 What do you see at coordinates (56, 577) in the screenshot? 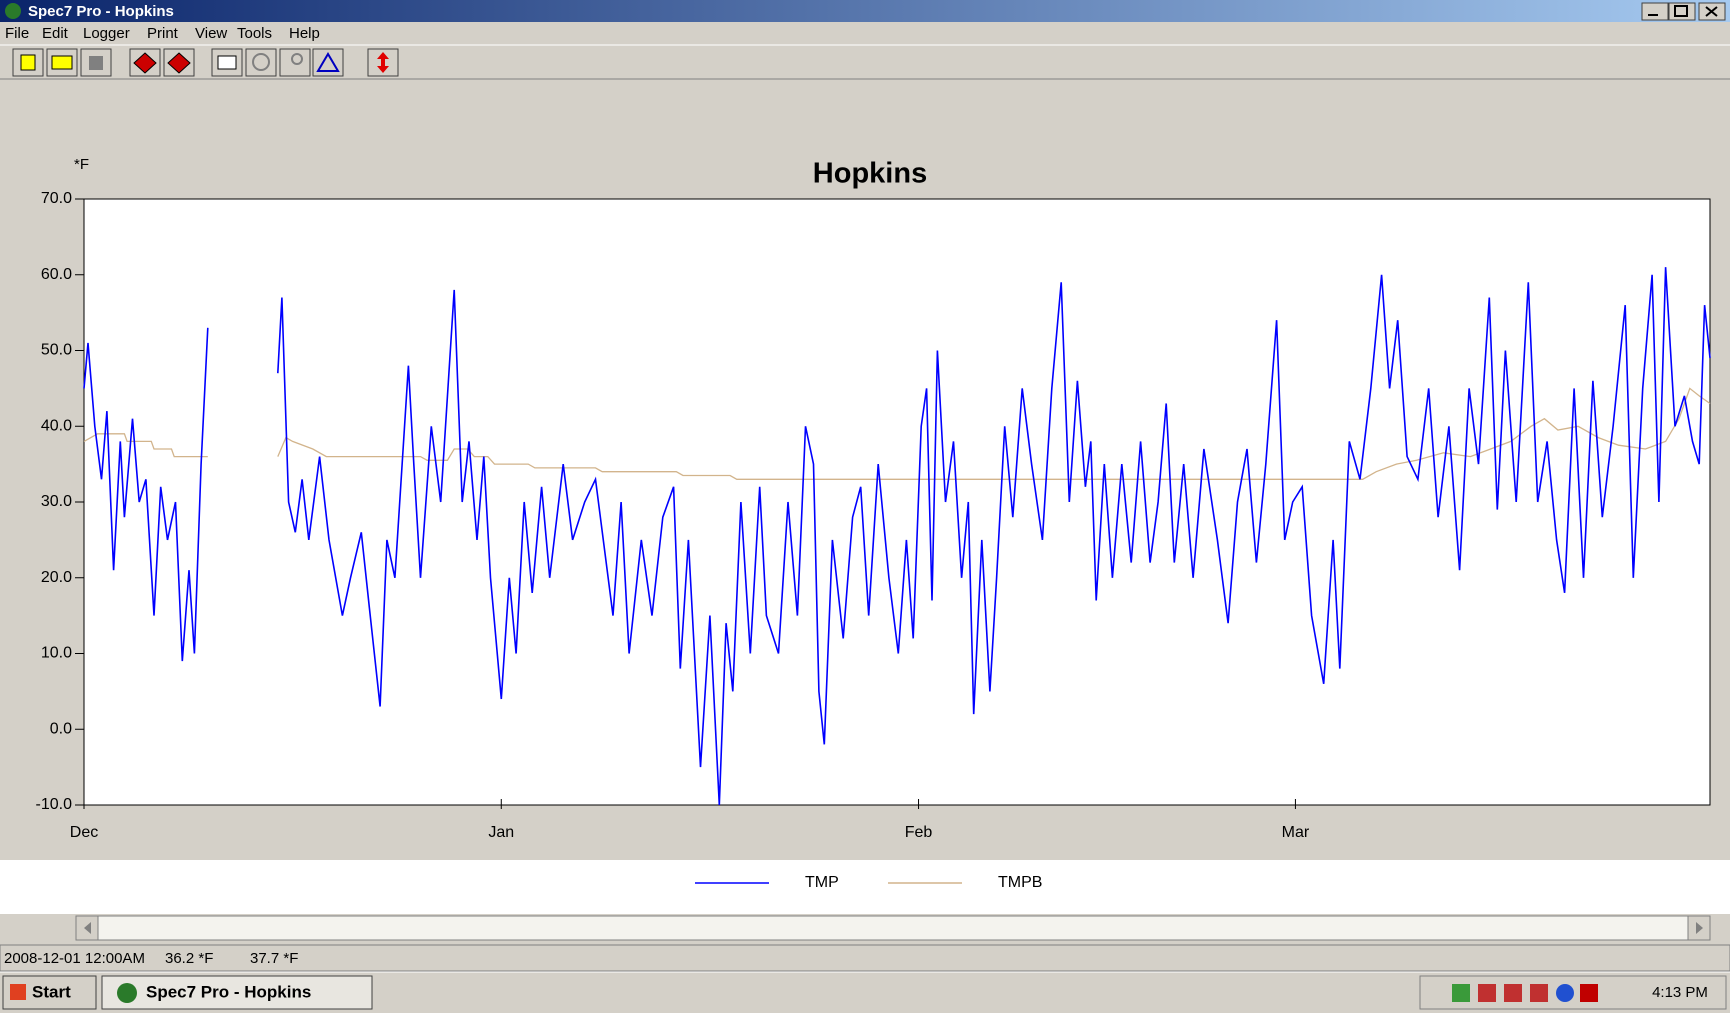
I see `y-tick-label: 20.0` at bounding box center [56, 577].